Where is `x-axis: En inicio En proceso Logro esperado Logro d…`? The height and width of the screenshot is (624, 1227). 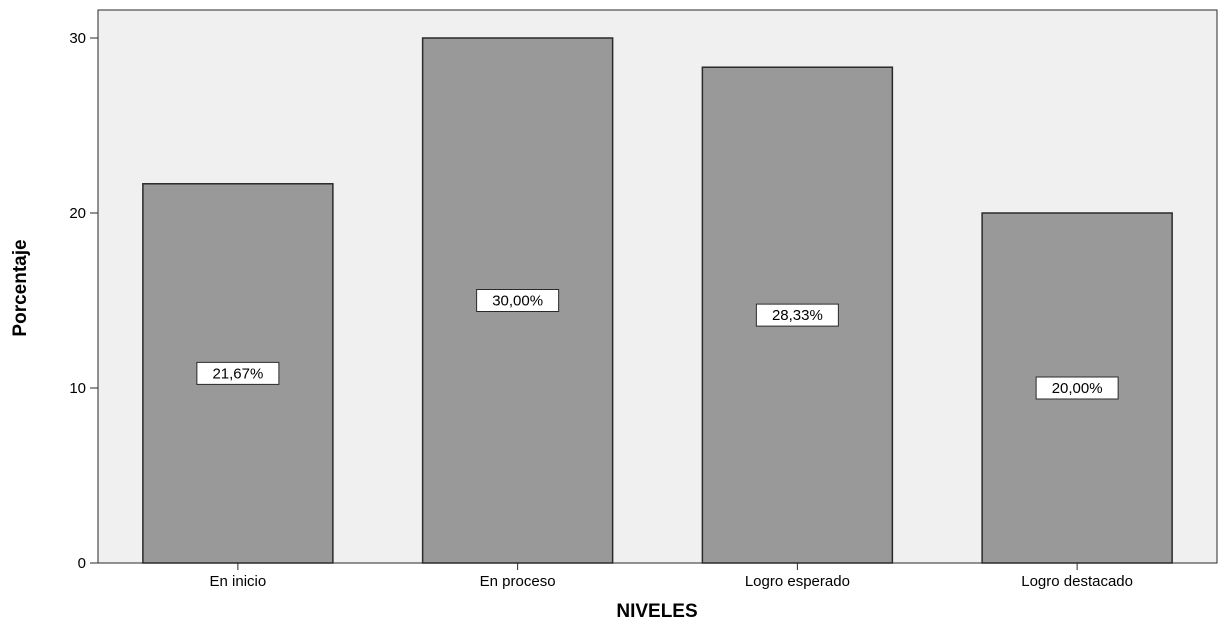 x-axis: En inicio En proceso Logro esperado Logro d… is located at coordinates (671, 576).